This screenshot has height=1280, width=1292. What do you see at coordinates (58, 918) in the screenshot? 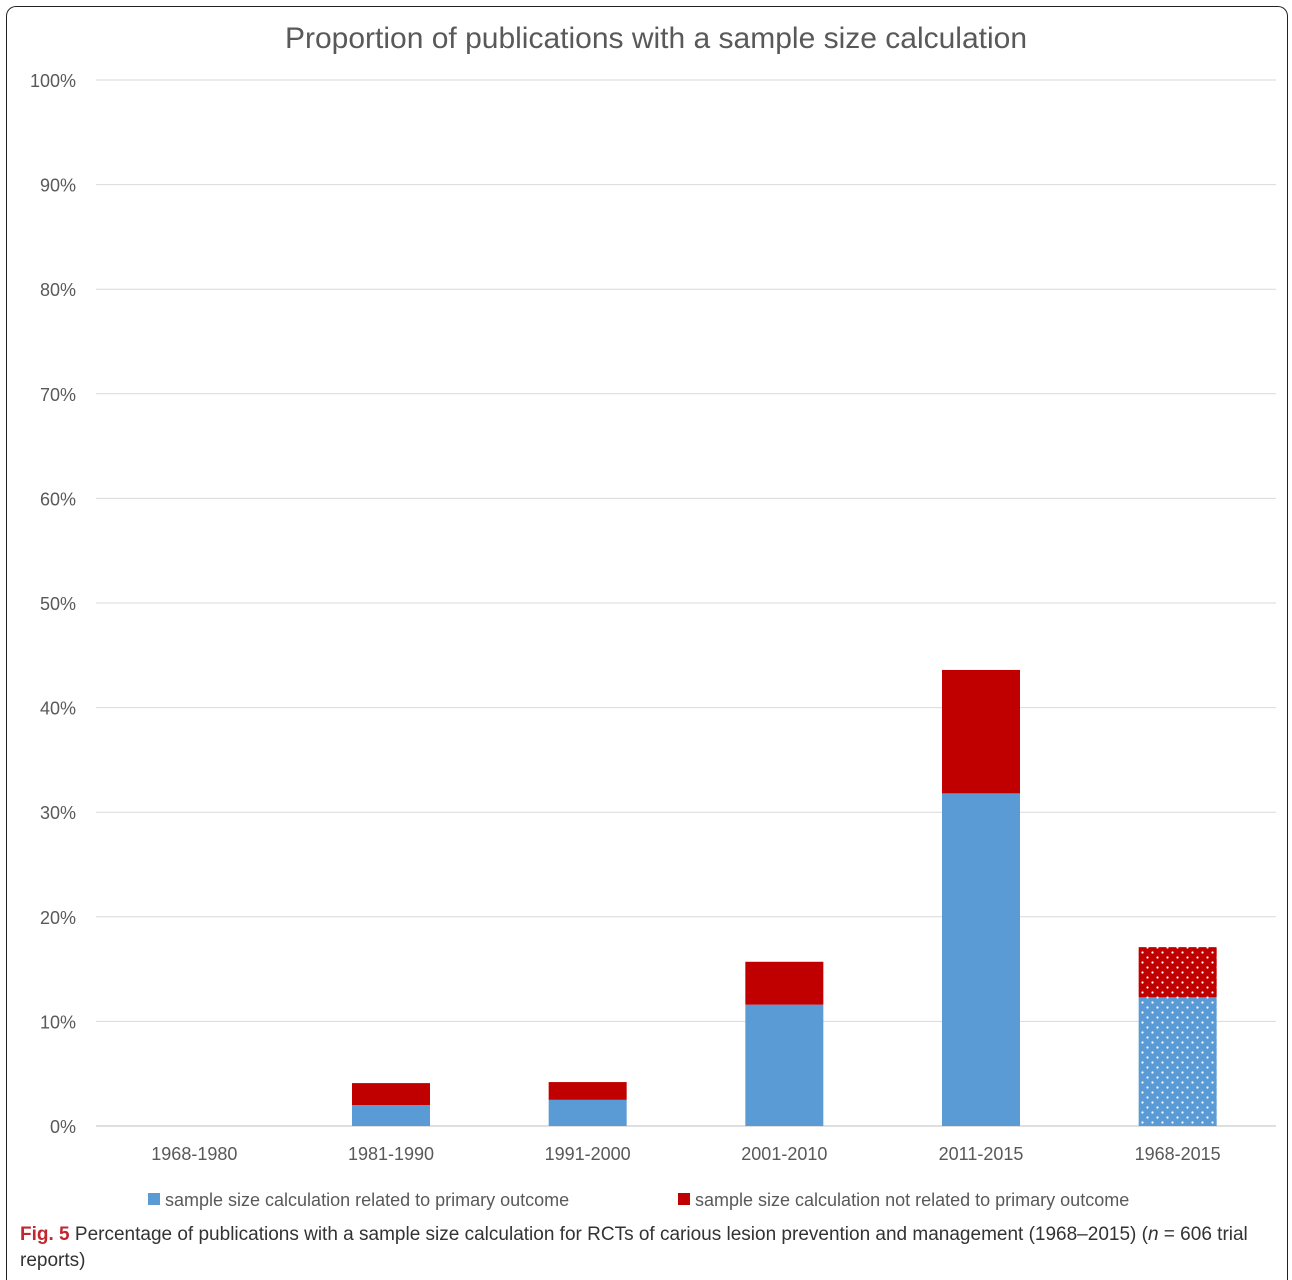
I see `y-tick-label: 20%` at bounding box center [58, 918].